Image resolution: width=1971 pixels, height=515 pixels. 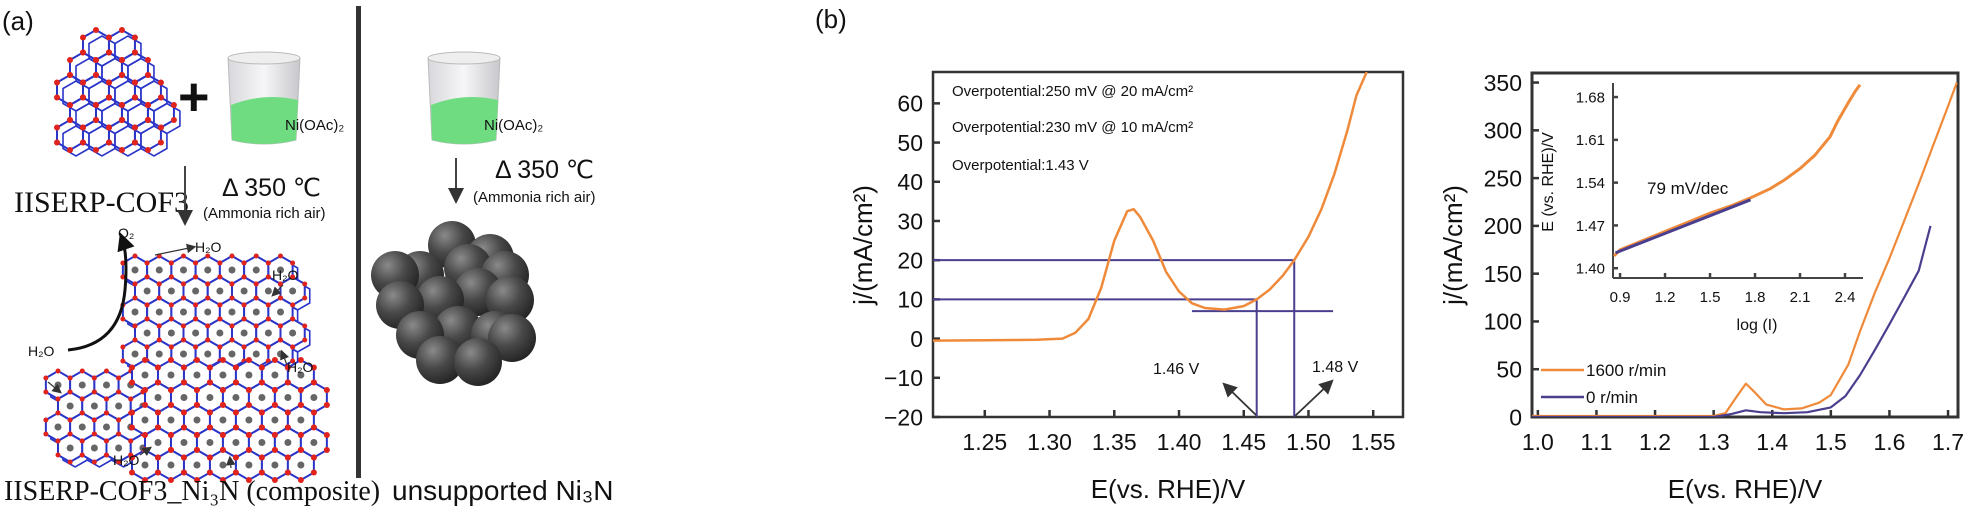 I want to click on y-tick-label: 50, so click(x=1509, y=370).